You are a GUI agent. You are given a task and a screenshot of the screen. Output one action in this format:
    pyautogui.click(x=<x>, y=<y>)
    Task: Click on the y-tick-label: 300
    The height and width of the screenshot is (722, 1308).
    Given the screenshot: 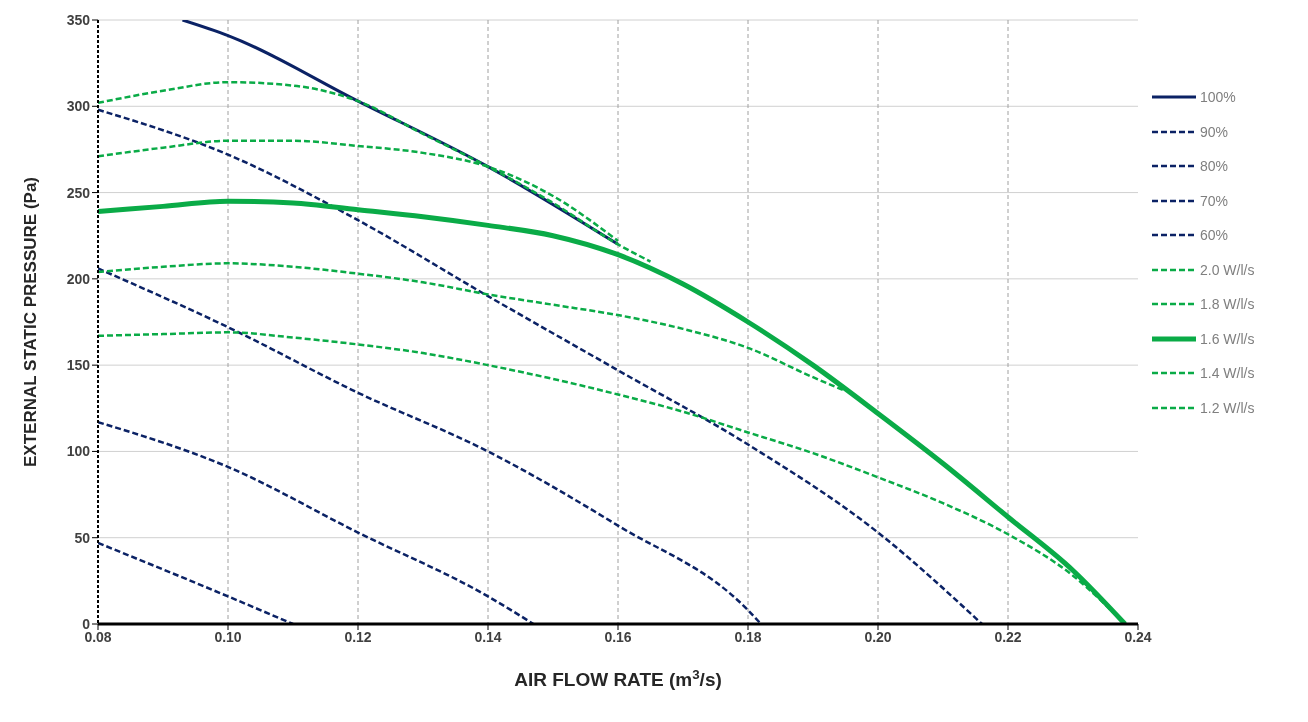 What is the action you would take?
    pyautogui.click(x=78, y=106)
    